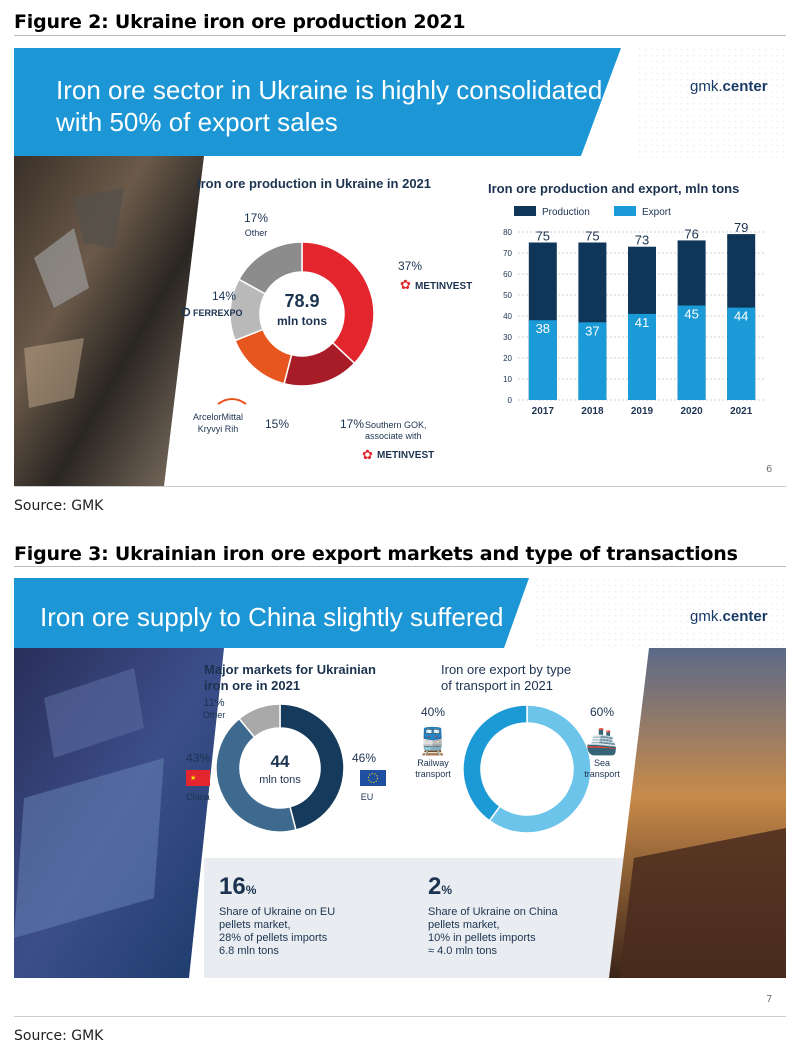 This screenshot has height=1051, width=806. What do you see at coordinates (290, 669) in the screenshot?
I see `markets-title-line-1: Major markets for Ukrainian` at bounding box center [290, 669].